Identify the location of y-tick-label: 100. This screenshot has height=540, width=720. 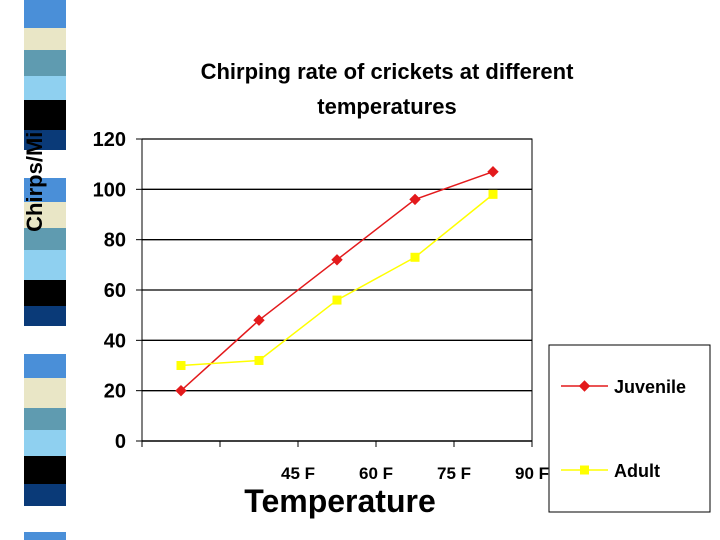
(109, 190).